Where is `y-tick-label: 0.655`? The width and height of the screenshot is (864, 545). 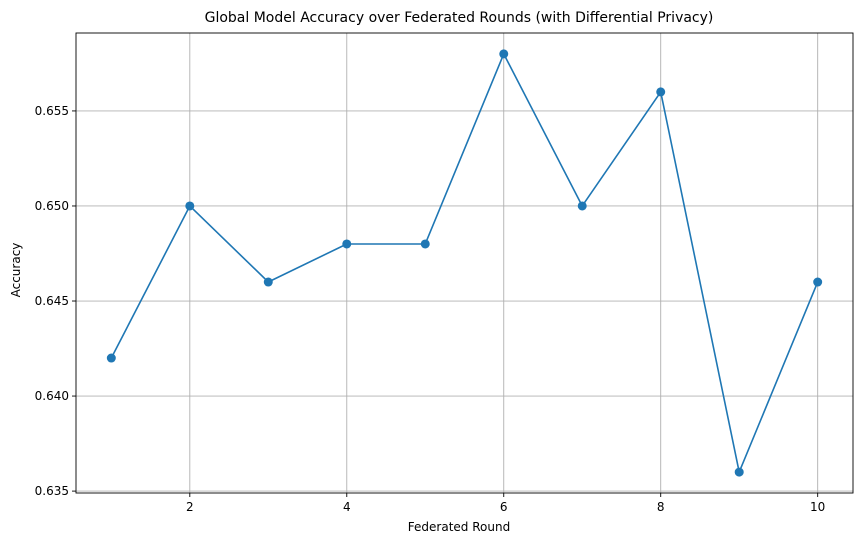 y-tick-label: 0.655 is located at coordinates (52, 111).